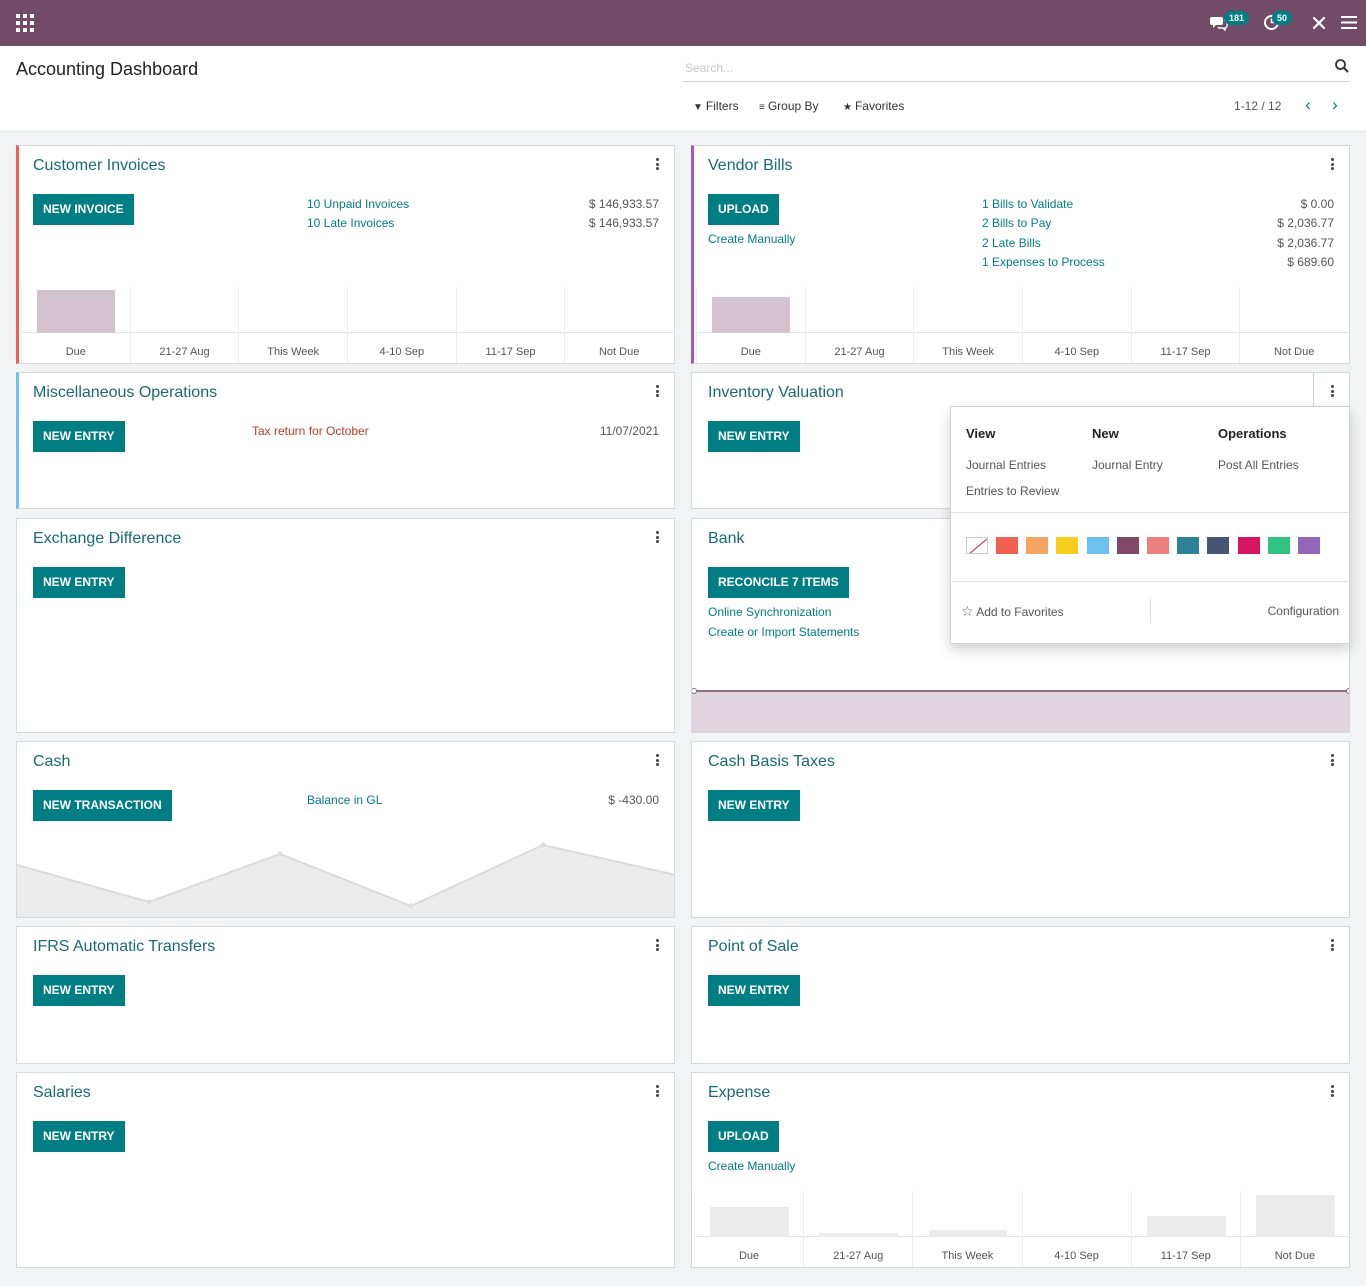  What do you see at coordinates (784, 632) in the screenshot?
I see `create-import-statements-link: Create or Import Statements` at bounding box center [784, 632].